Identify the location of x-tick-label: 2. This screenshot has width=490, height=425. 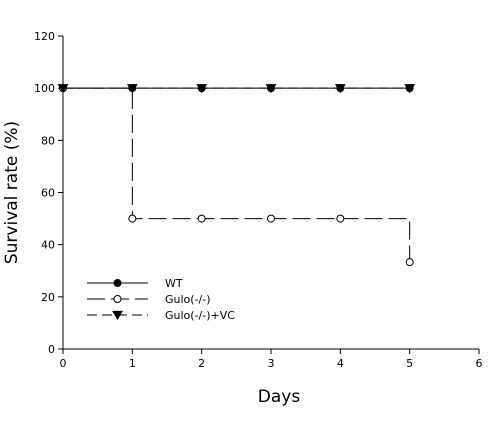
(201, 363).